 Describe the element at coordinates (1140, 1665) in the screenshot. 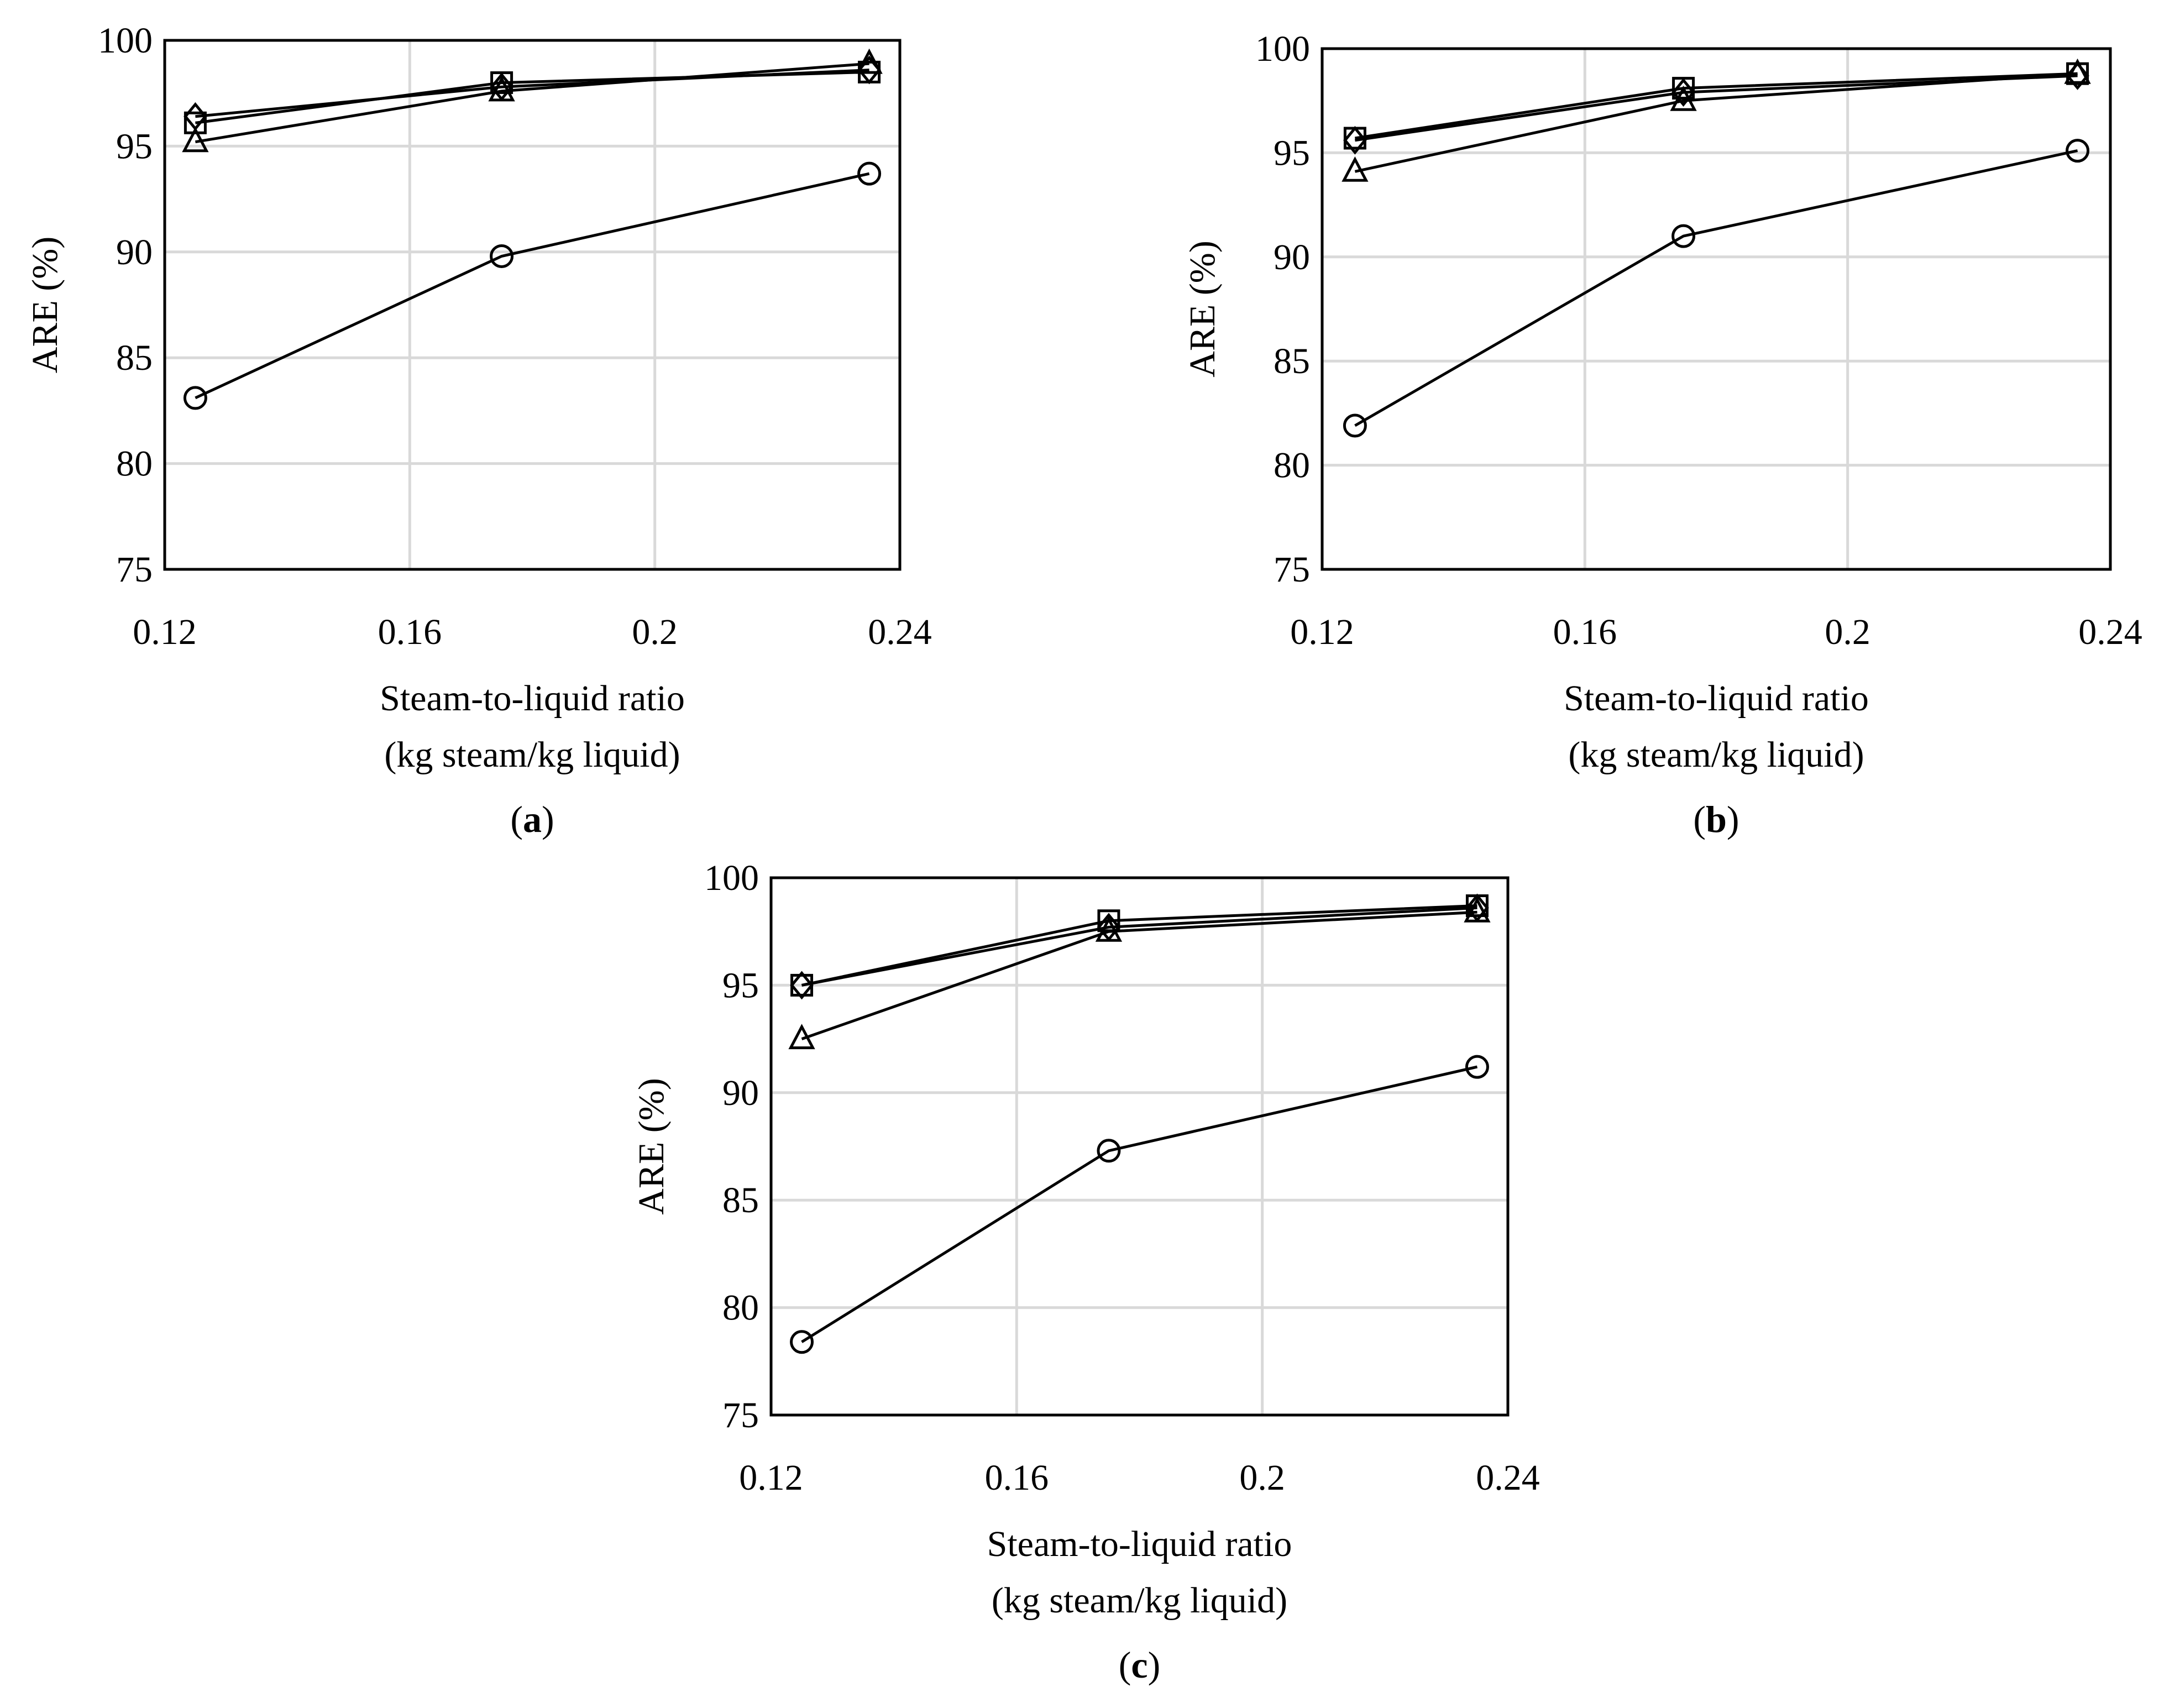

I see `panel-label: (c)` at that location.